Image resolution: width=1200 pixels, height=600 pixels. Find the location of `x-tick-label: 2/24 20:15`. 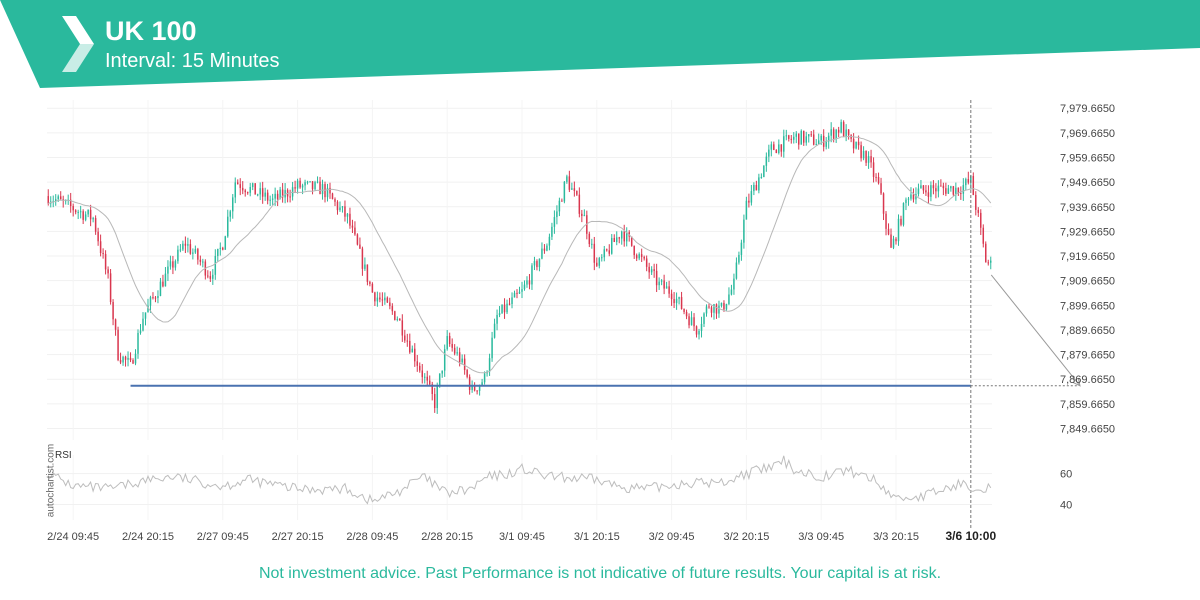

x-tick-label: 2/24 20:15 is located at coordinates (148, 537).